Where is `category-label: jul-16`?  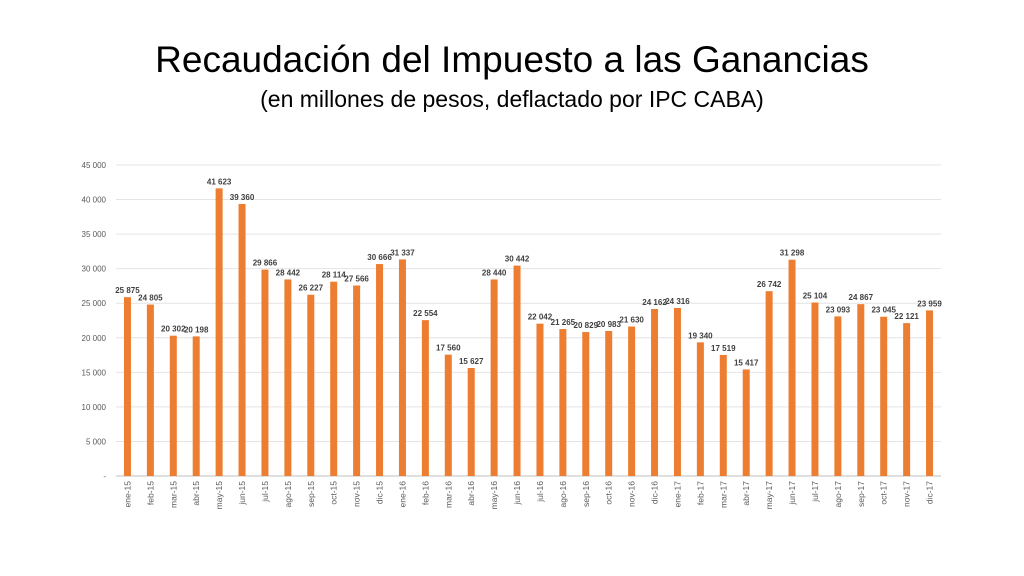
category-label: jul-16 is located at coordinates (540, 492).